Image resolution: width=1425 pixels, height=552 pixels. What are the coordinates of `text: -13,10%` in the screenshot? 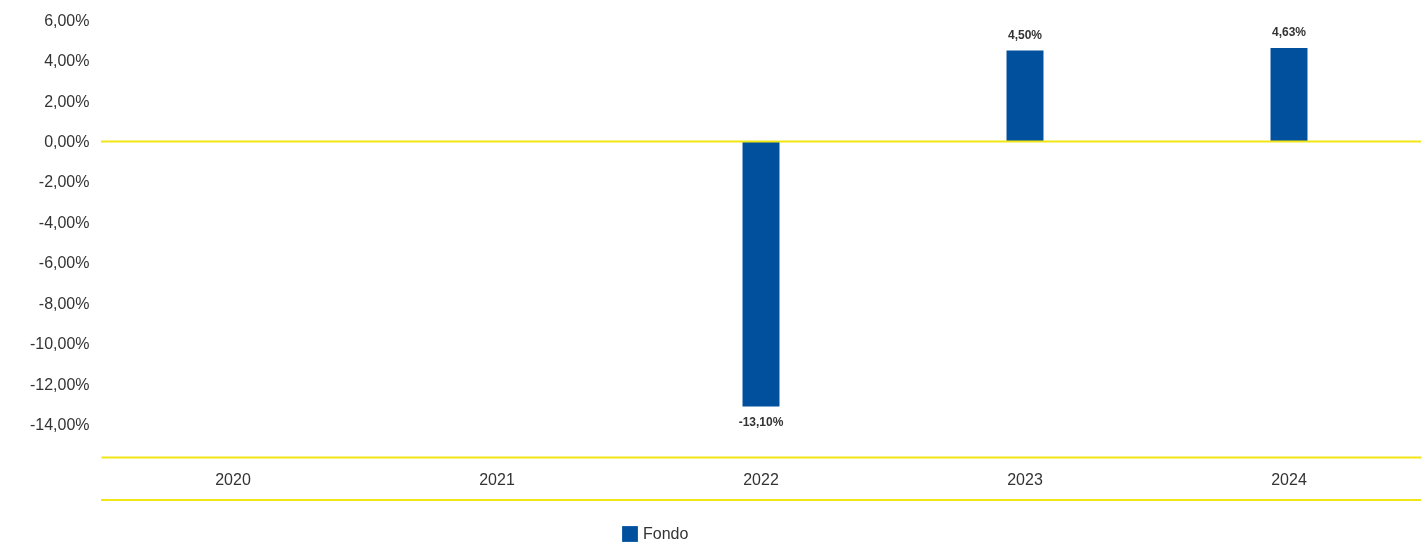 It's located at (761, 422).